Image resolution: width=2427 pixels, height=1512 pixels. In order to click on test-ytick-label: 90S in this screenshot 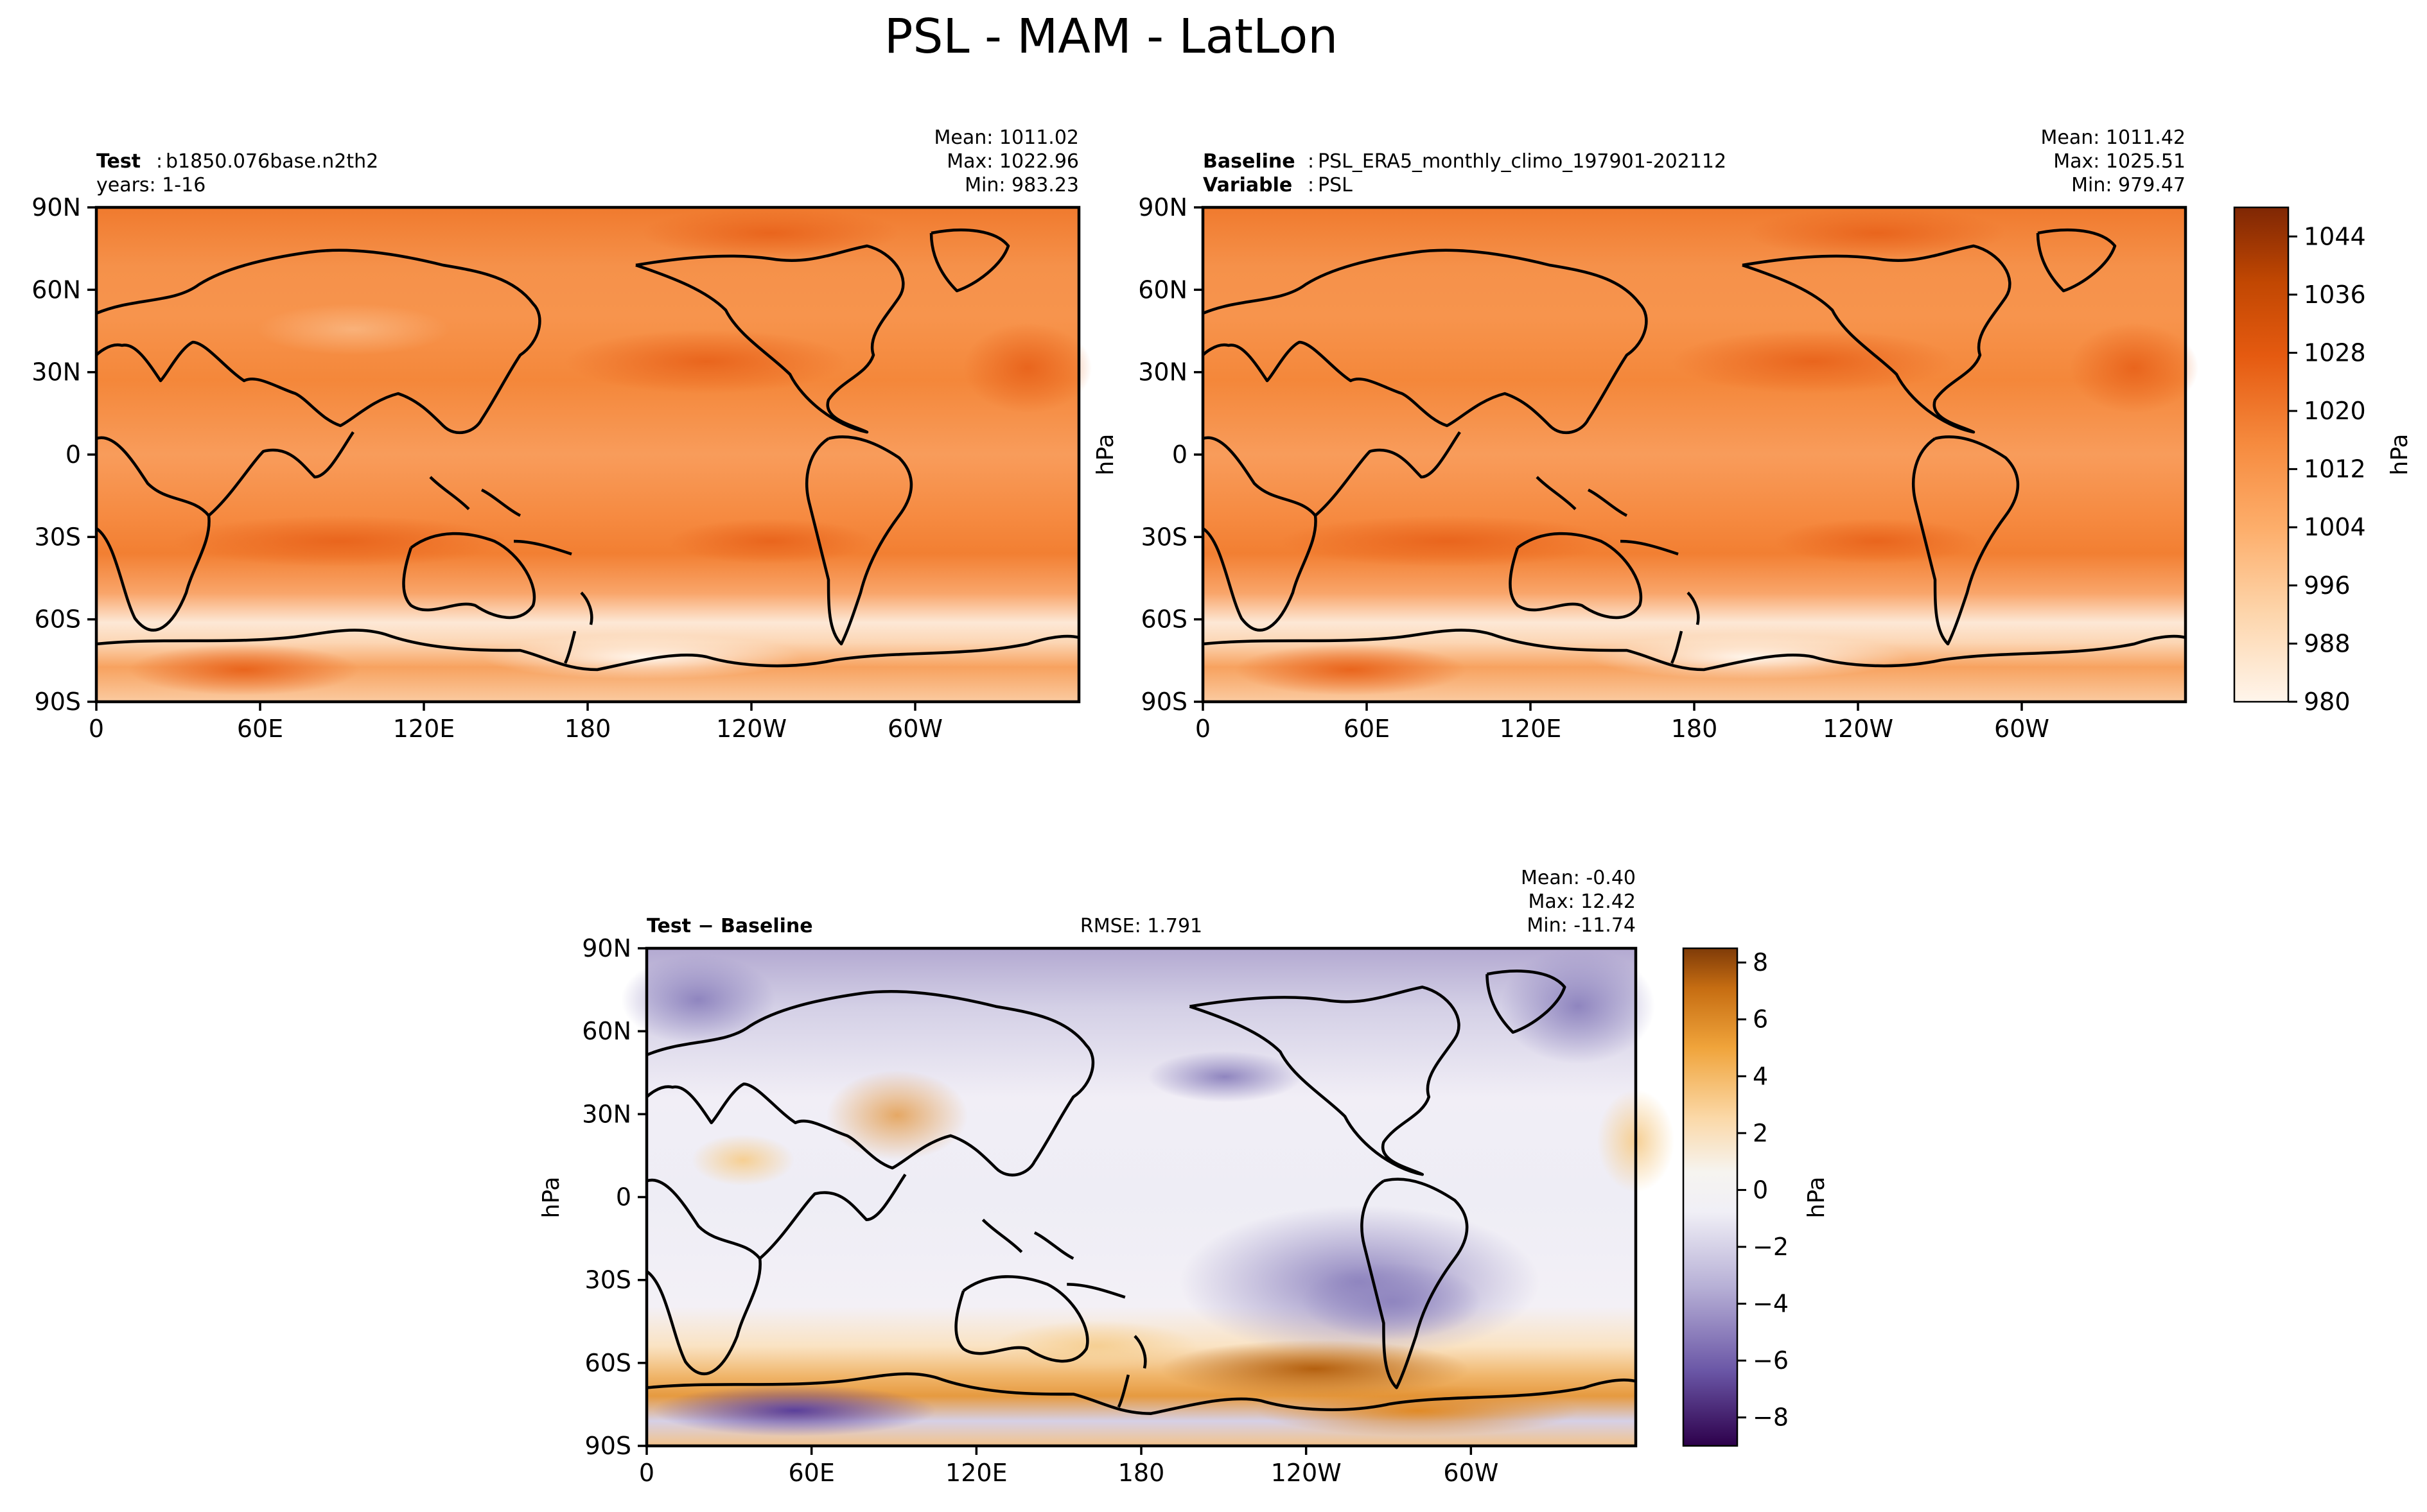, I will do `click(58, 702)`.